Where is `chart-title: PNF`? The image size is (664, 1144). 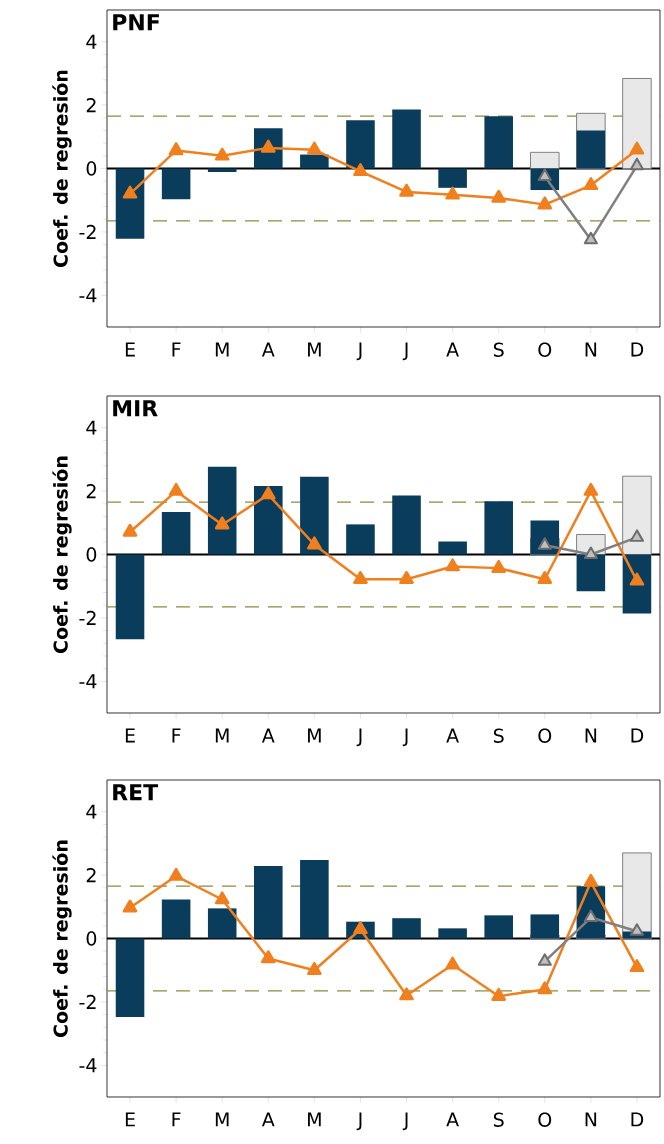 chart-title: PNF is located at coordinates (136, 22).